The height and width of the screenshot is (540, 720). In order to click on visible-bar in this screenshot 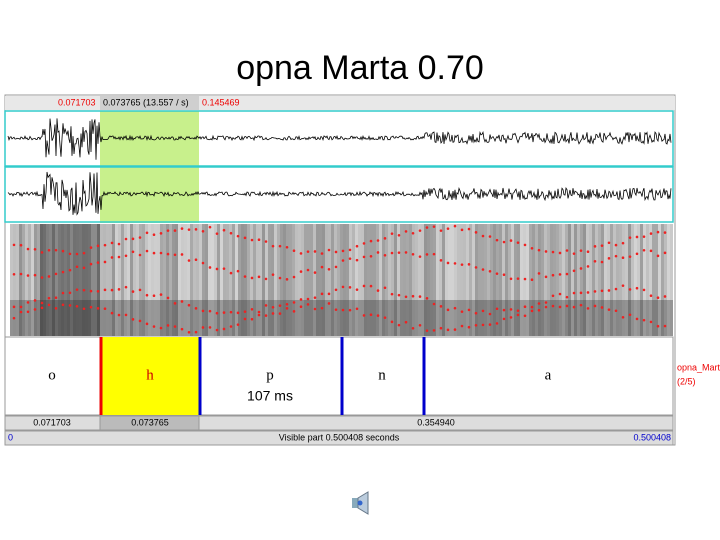, I will do `click(339, 438)`.